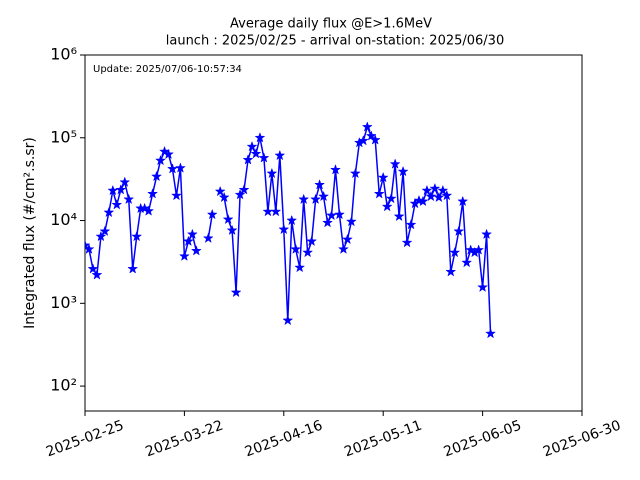  What do you see at coordinates (63, 136) in the screenshot?
I see `y-tick-label: 10⁵` at bounding box center [63, 136].